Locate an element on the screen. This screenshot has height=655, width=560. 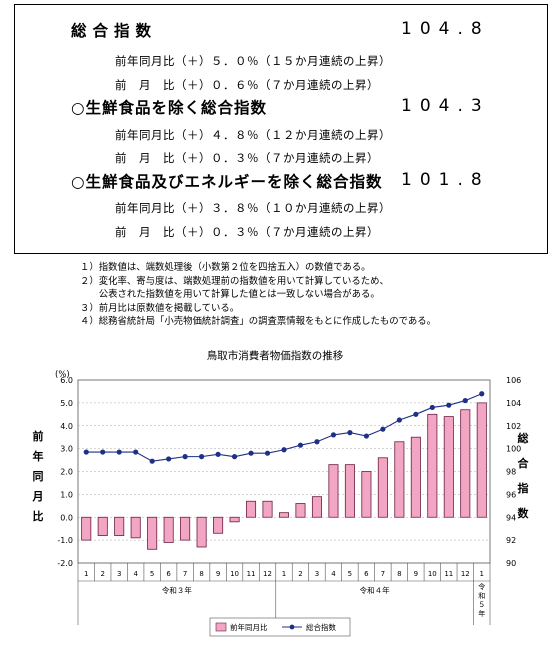
y-tick-label-left: -2.0 is located at coordinates (65, 563).